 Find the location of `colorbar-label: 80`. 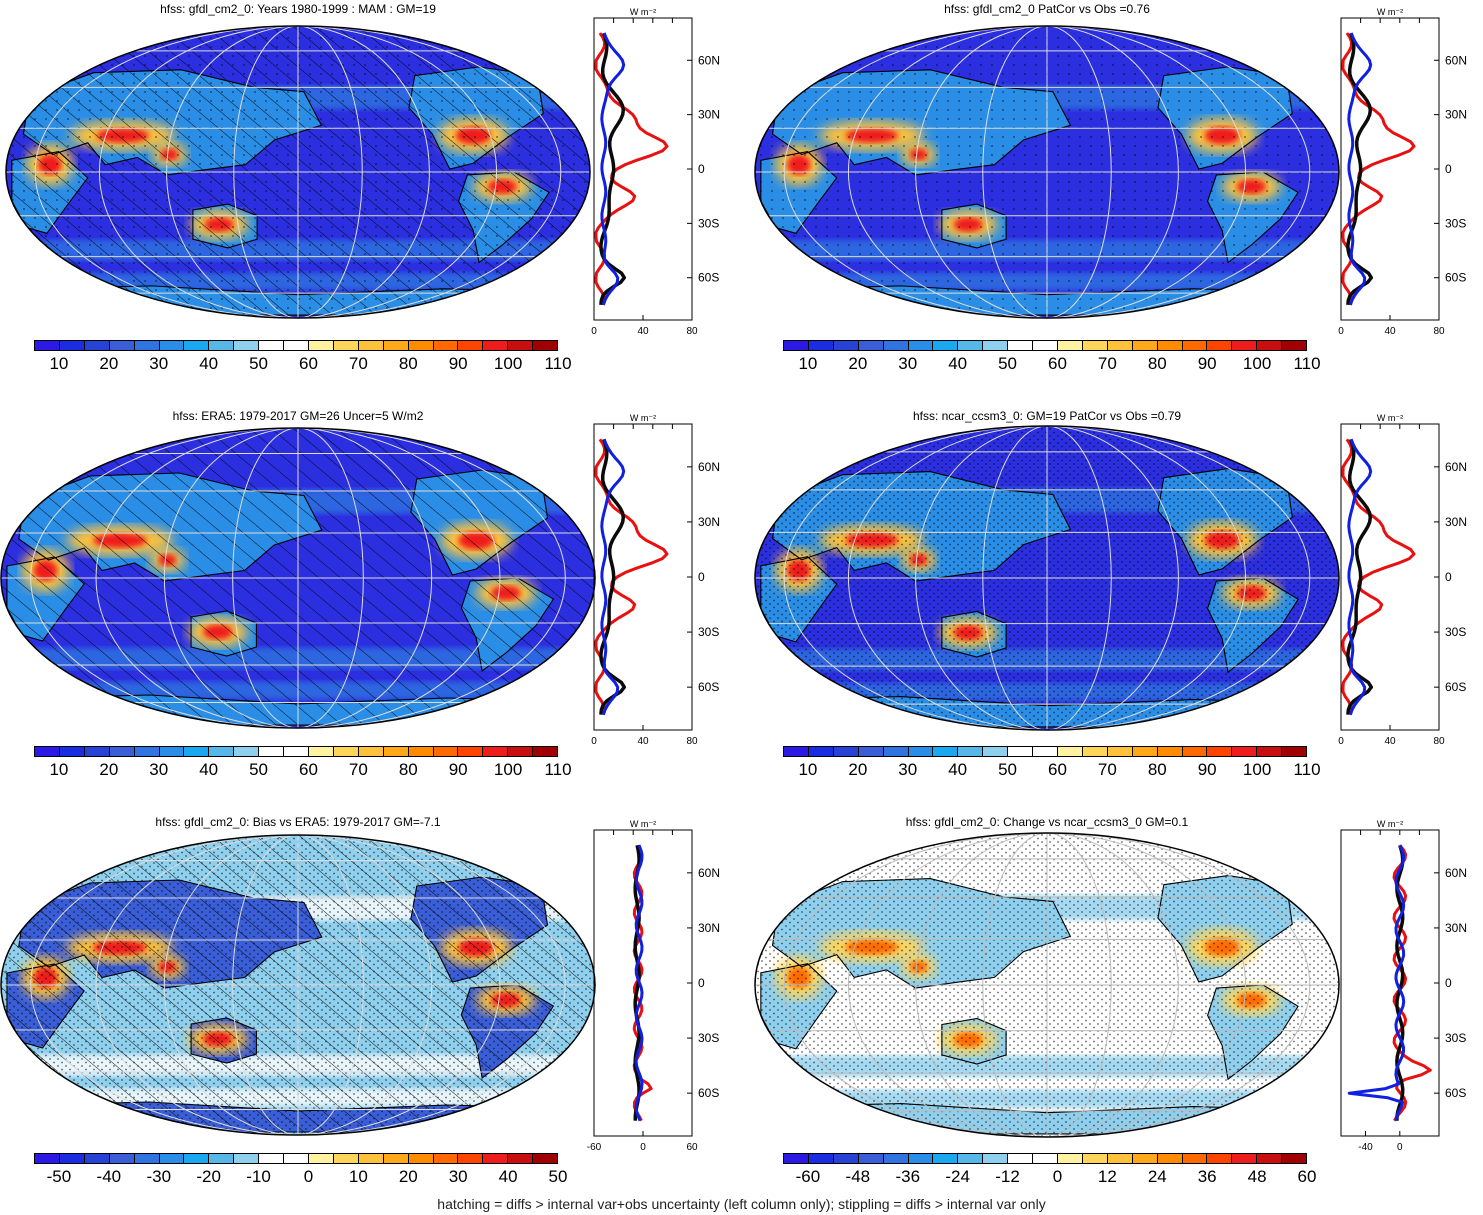

colorbar-label: 80 is located at coordinates (1157, 769).